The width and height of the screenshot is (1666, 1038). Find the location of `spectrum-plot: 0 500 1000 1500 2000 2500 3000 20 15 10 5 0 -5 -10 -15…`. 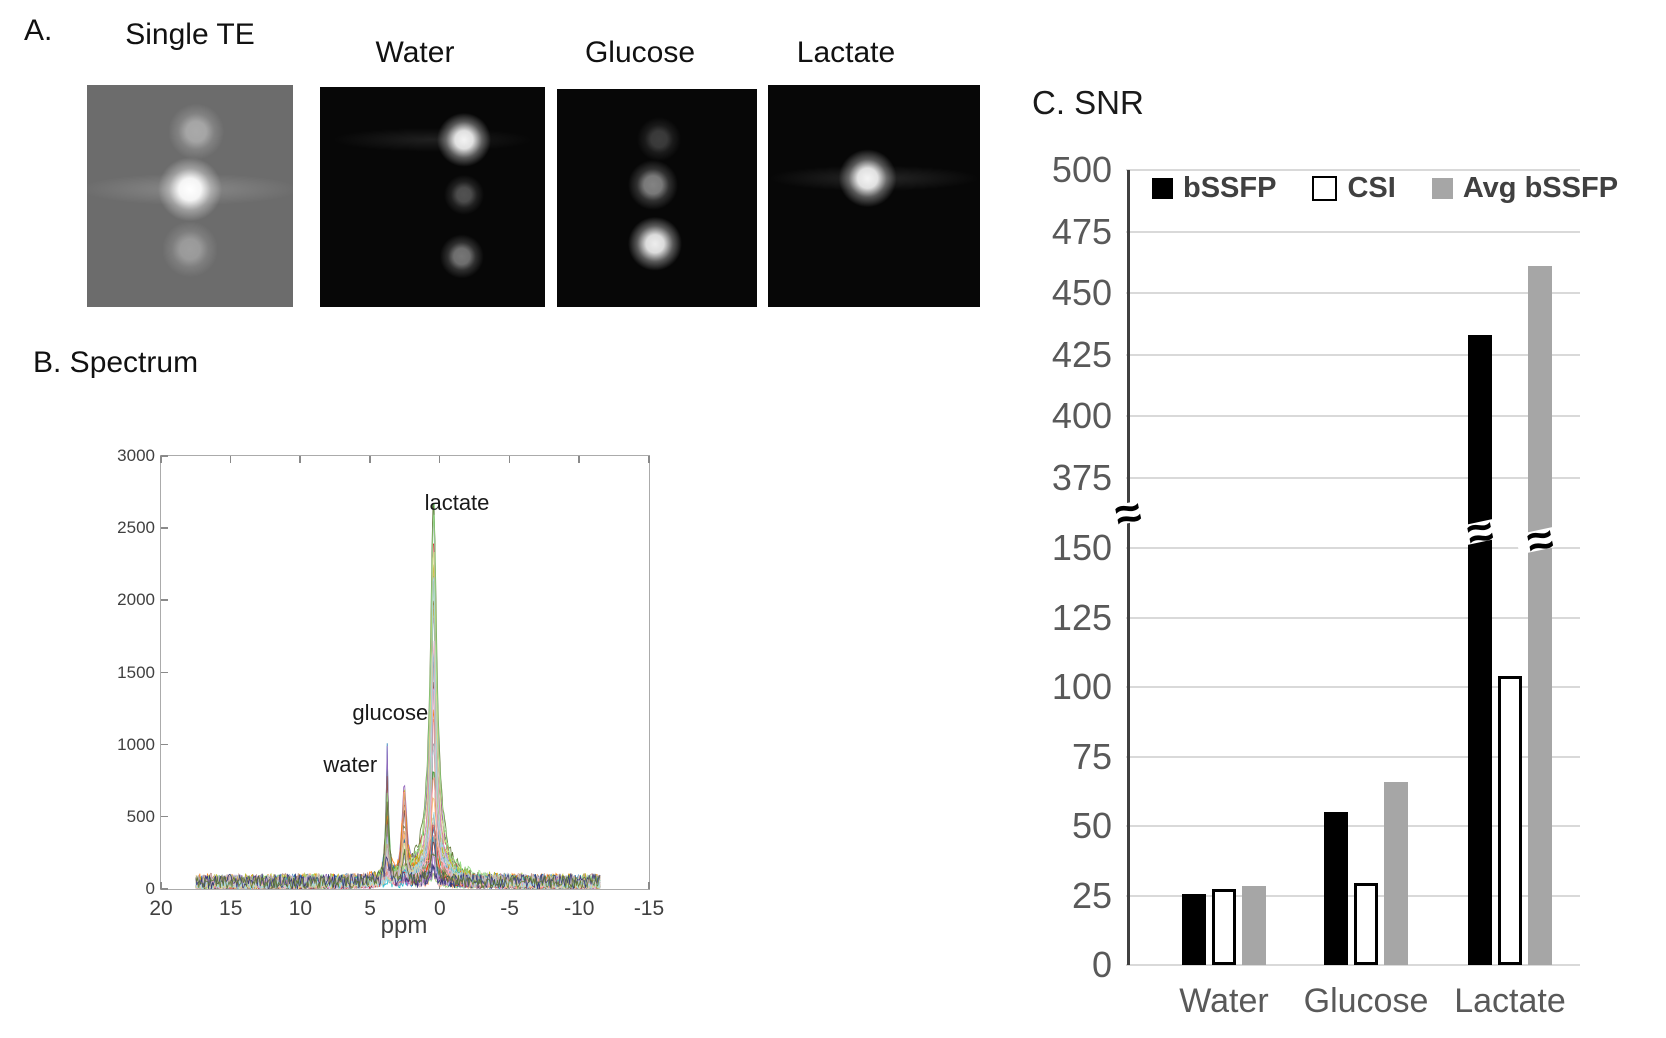

spectrum-plot: 0 500 1000 1500 2000 2500 3000 20 15 10 5 0 -5 -10 -15… is located at coordinates (390, 683).